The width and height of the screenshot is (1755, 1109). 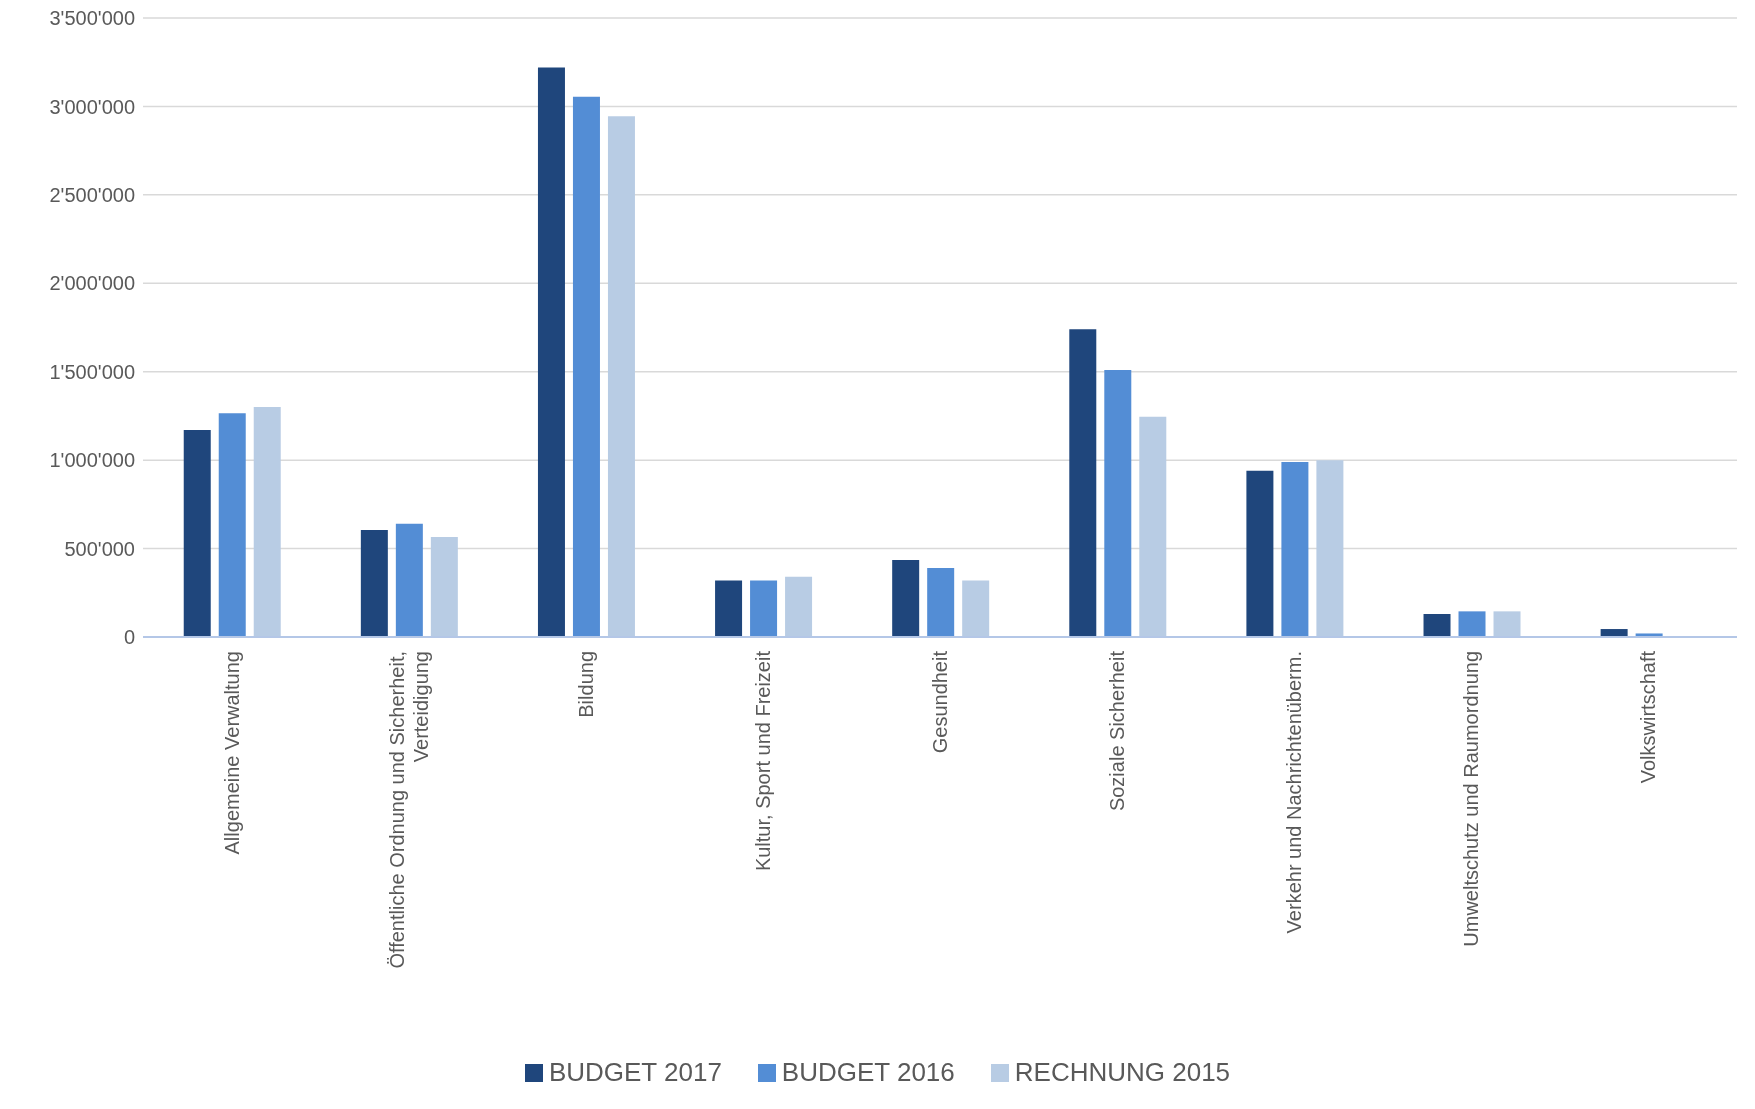 I want to click on x-tick-label: Öffentliche Ordnung und Sicherheit, Verteidigung, so click(x=408, y=810).